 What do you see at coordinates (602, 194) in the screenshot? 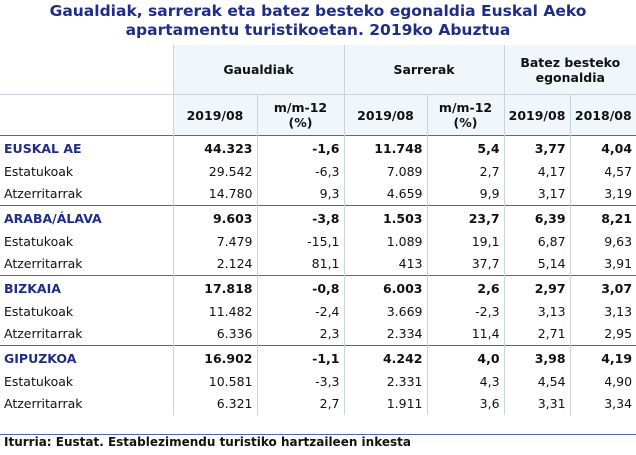
I see `table-cell: 3,19` at bounding box center [602, 194].